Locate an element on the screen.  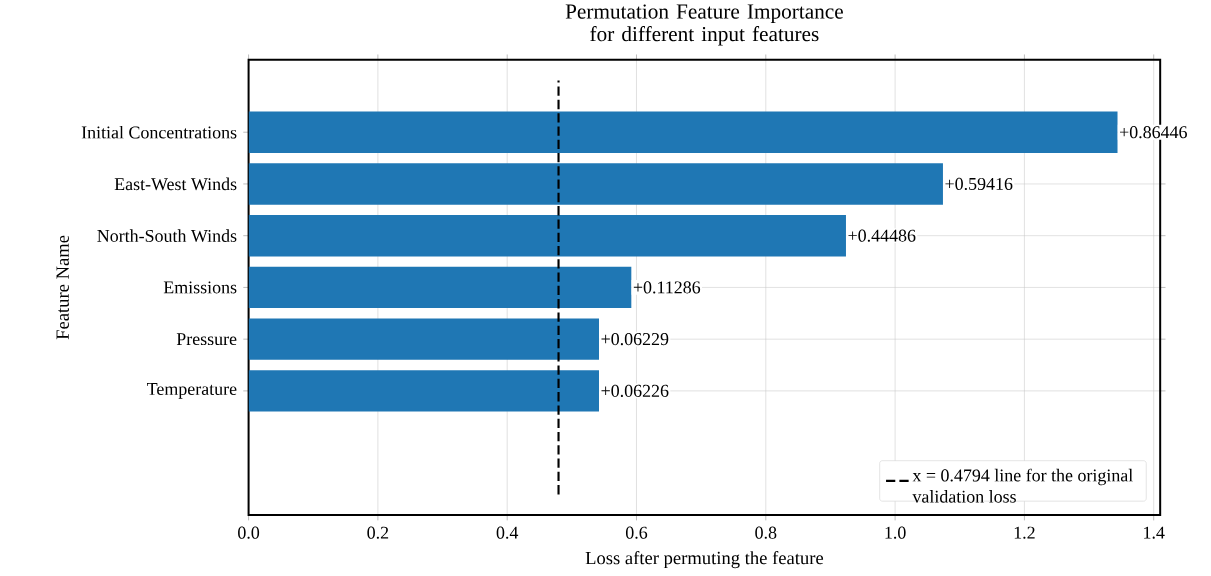
ref-line-label: x = 0.4794 line for the original validation loss is located at coordinates (1022, 485).